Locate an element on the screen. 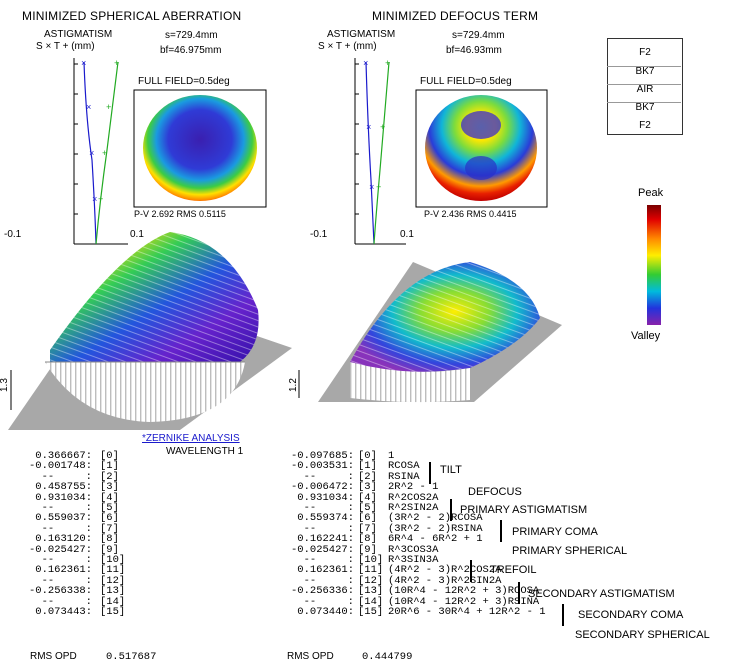 The height and width of the screenshot is (667, 732). left-index-4: [4] is located at coordinates (109, 498).